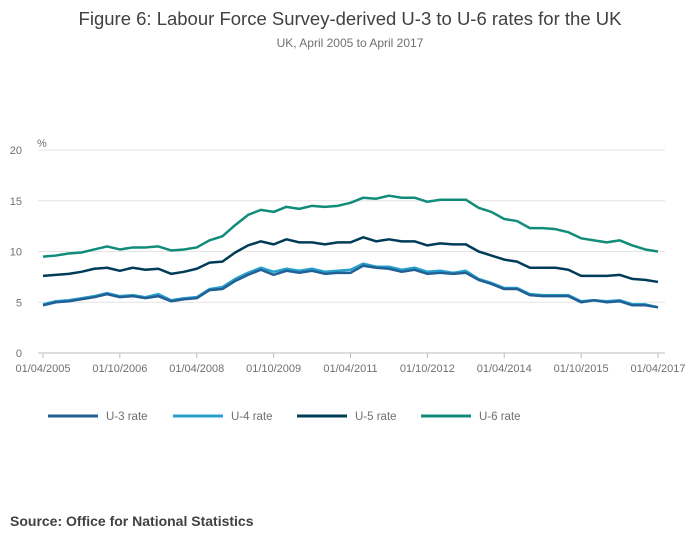 The width and height of the screenshot is (700, 549). Describe the element at coordinates (16, 151) in the screenshot. I see `y-tick-label: 20` at that location.